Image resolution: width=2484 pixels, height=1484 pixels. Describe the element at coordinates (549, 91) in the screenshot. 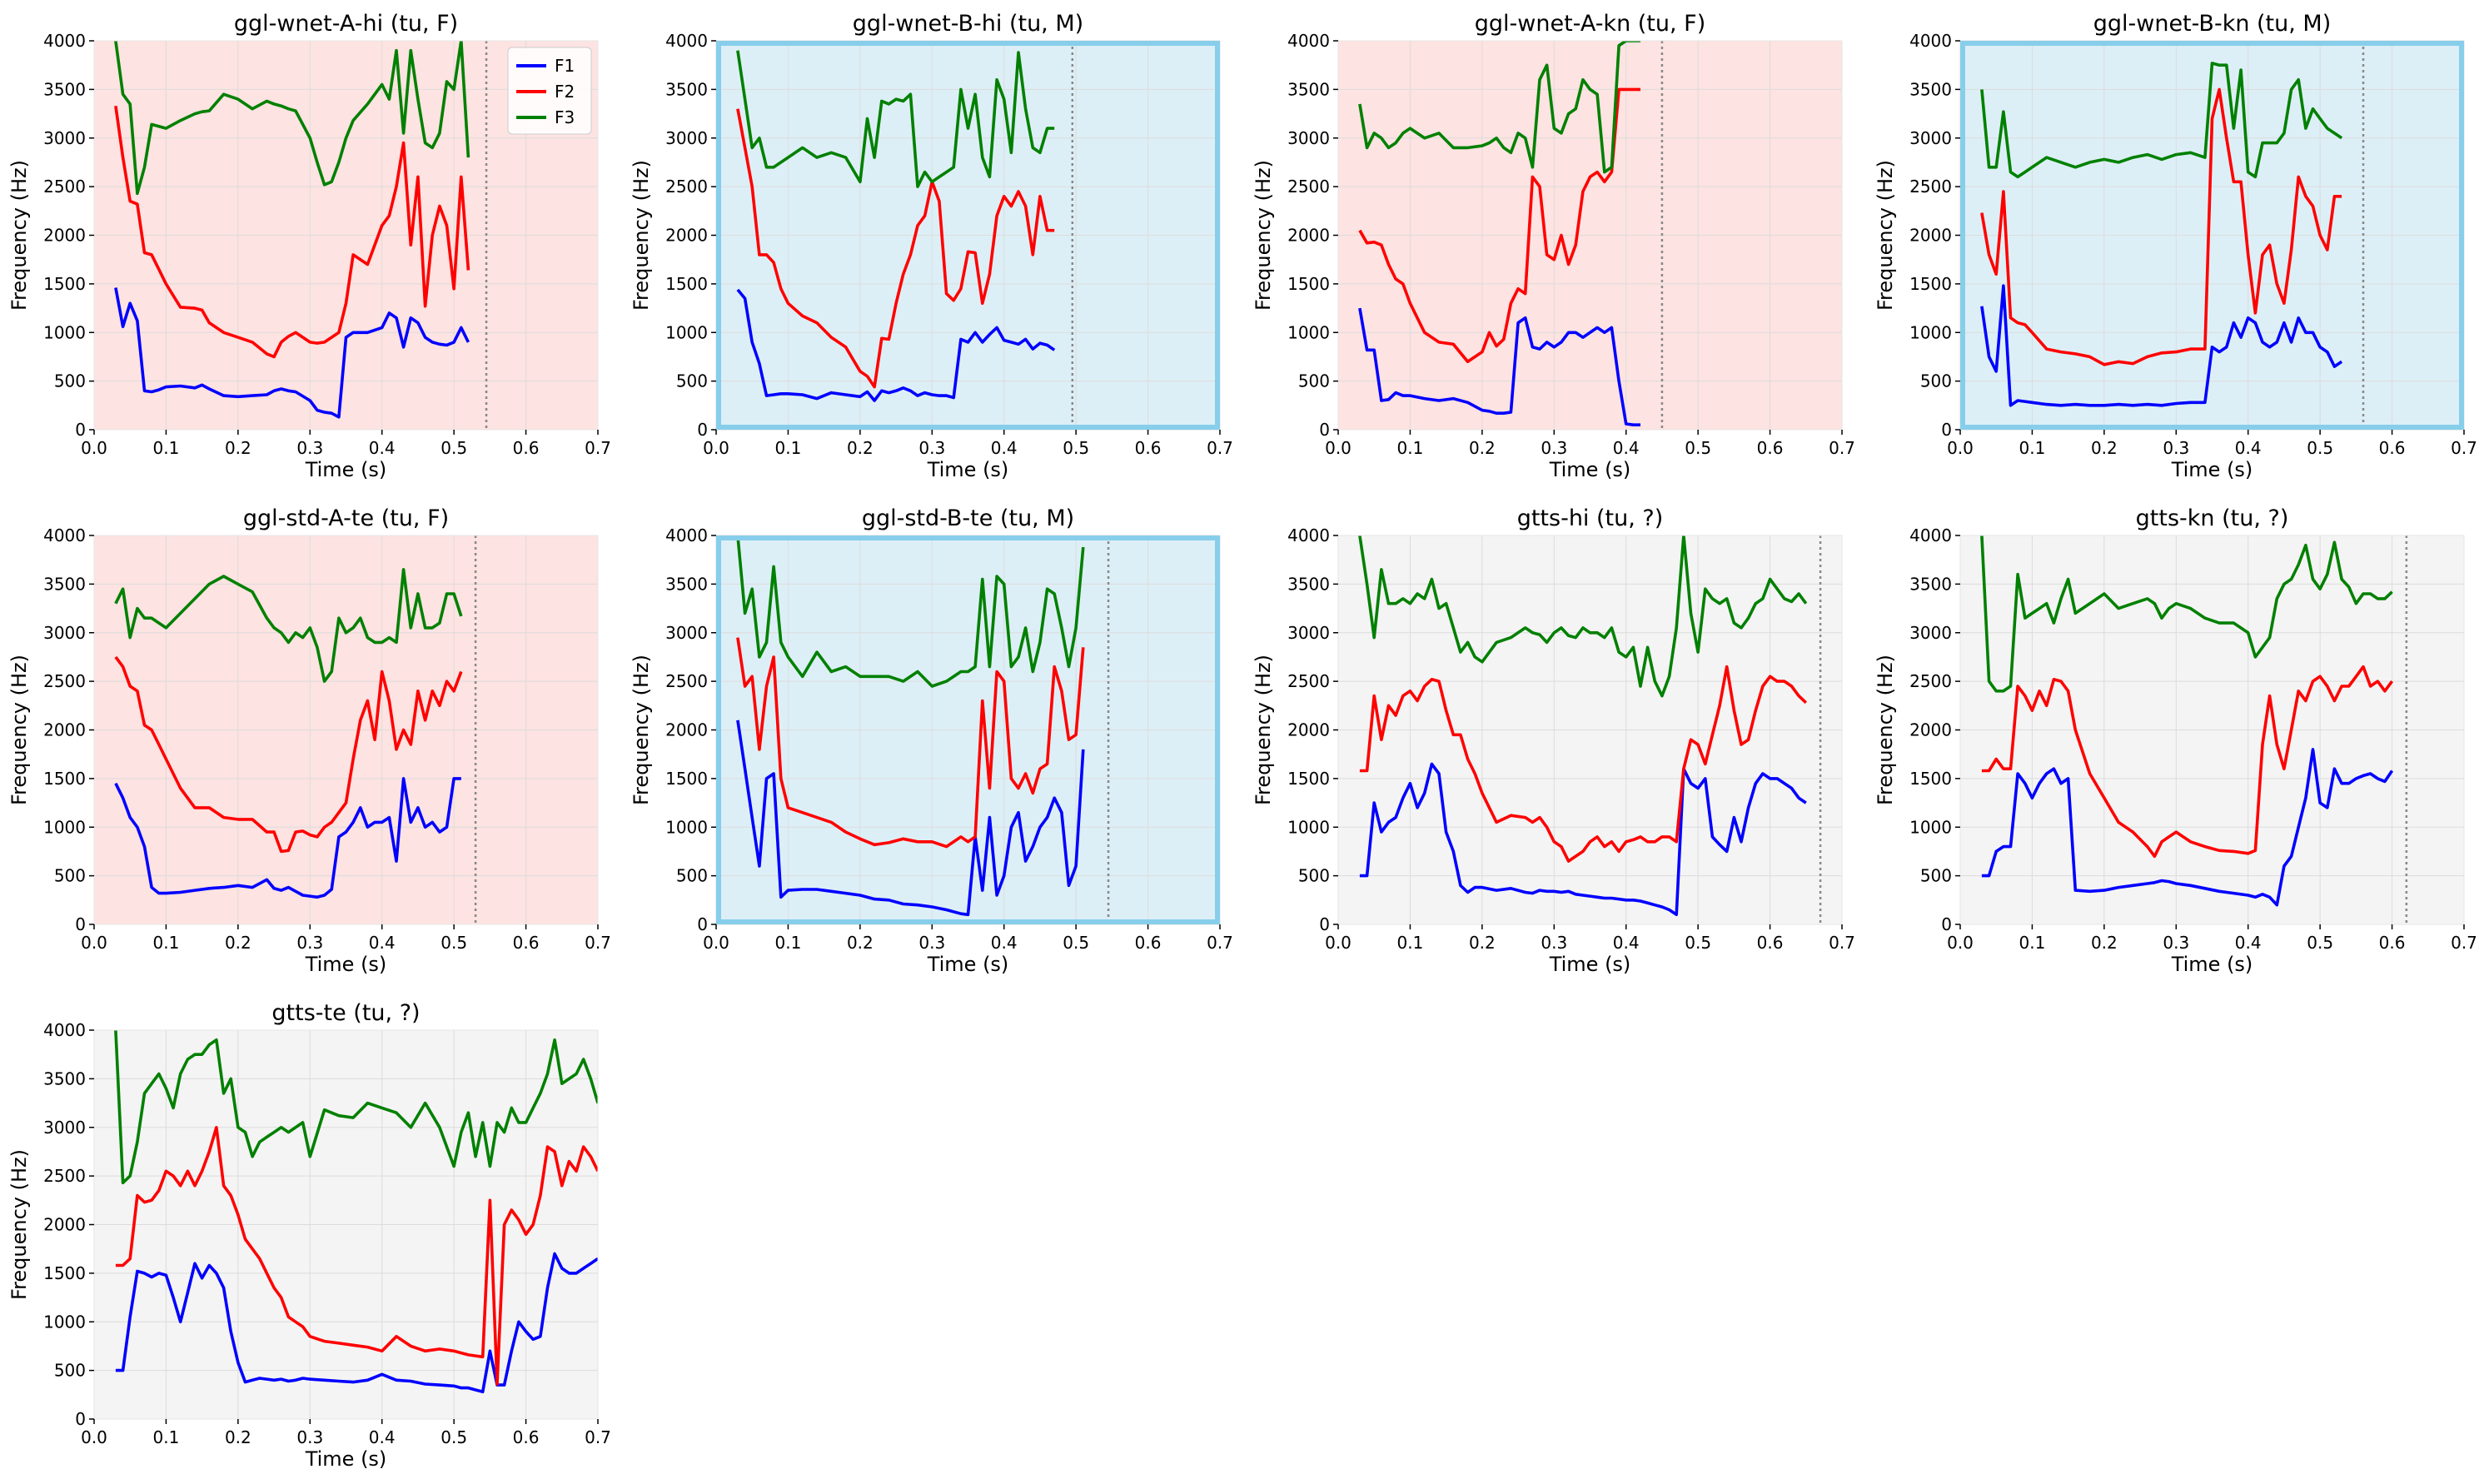

I see `legend: F1 F2 F3` at that location.